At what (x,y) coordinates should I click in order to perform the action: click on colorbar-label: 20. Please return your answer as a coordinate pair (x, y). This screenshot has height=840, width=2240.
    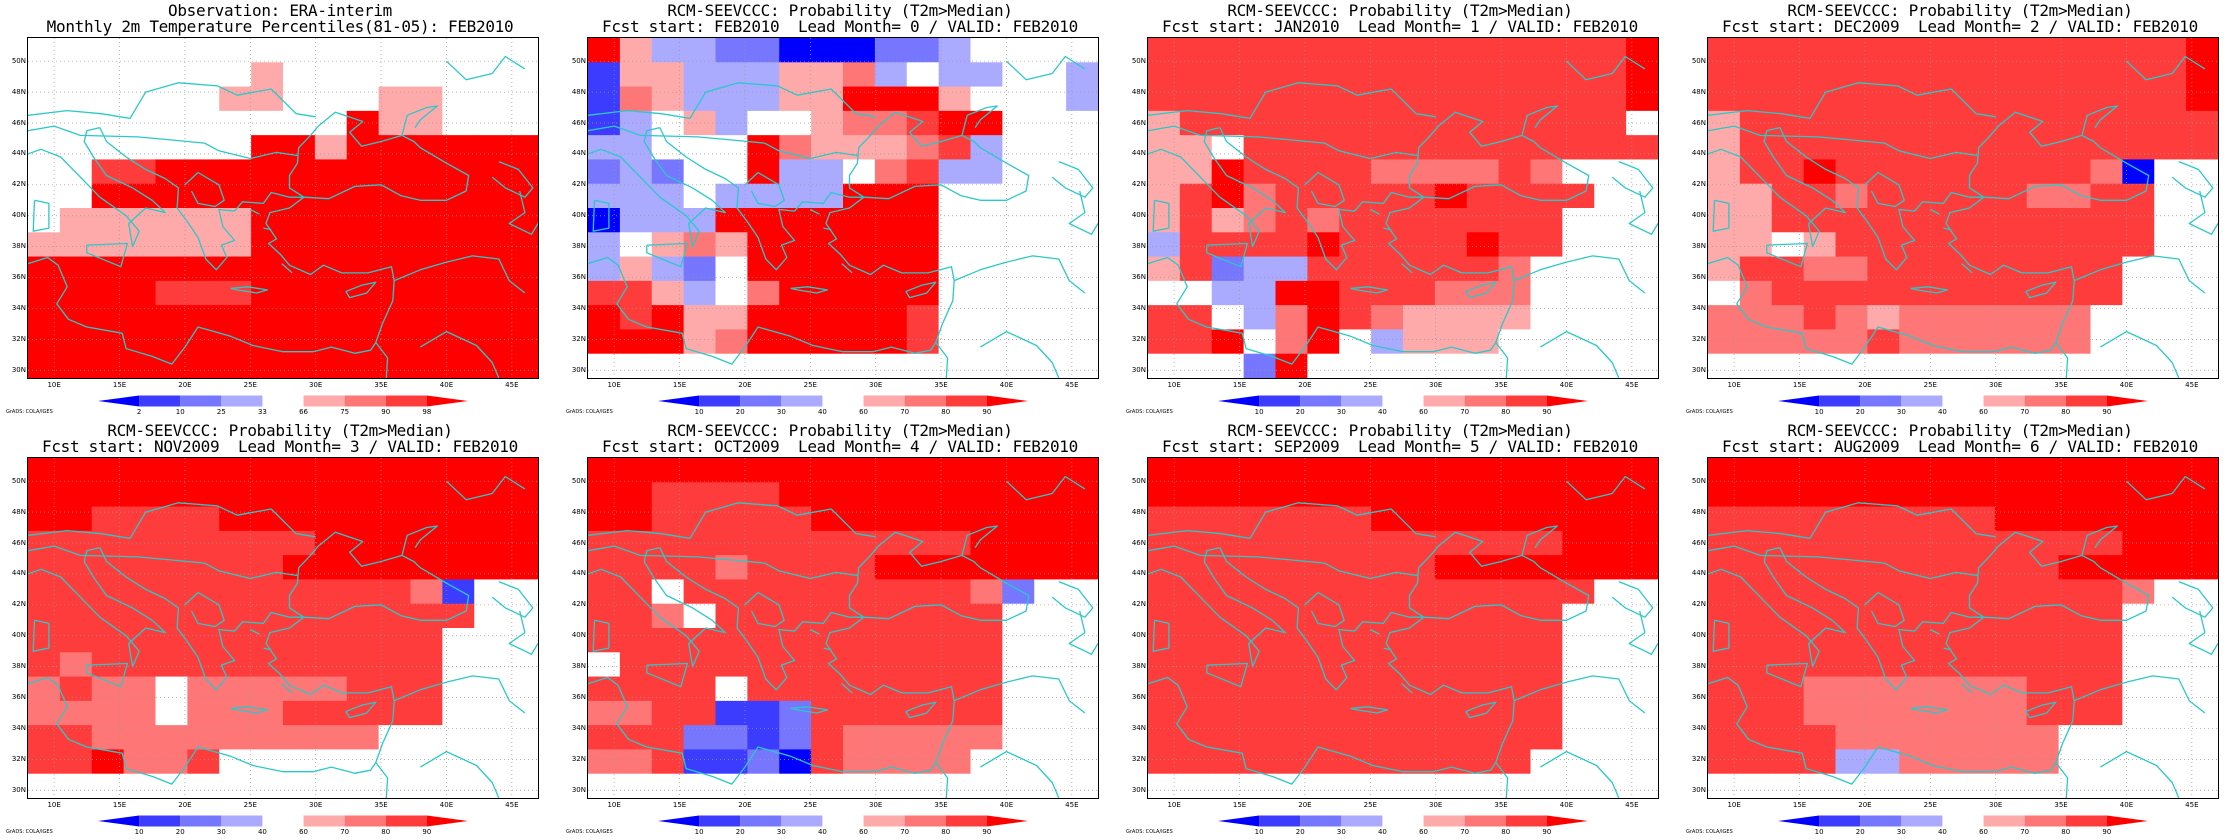
    Looking at the image, I should click on (1300, 832).